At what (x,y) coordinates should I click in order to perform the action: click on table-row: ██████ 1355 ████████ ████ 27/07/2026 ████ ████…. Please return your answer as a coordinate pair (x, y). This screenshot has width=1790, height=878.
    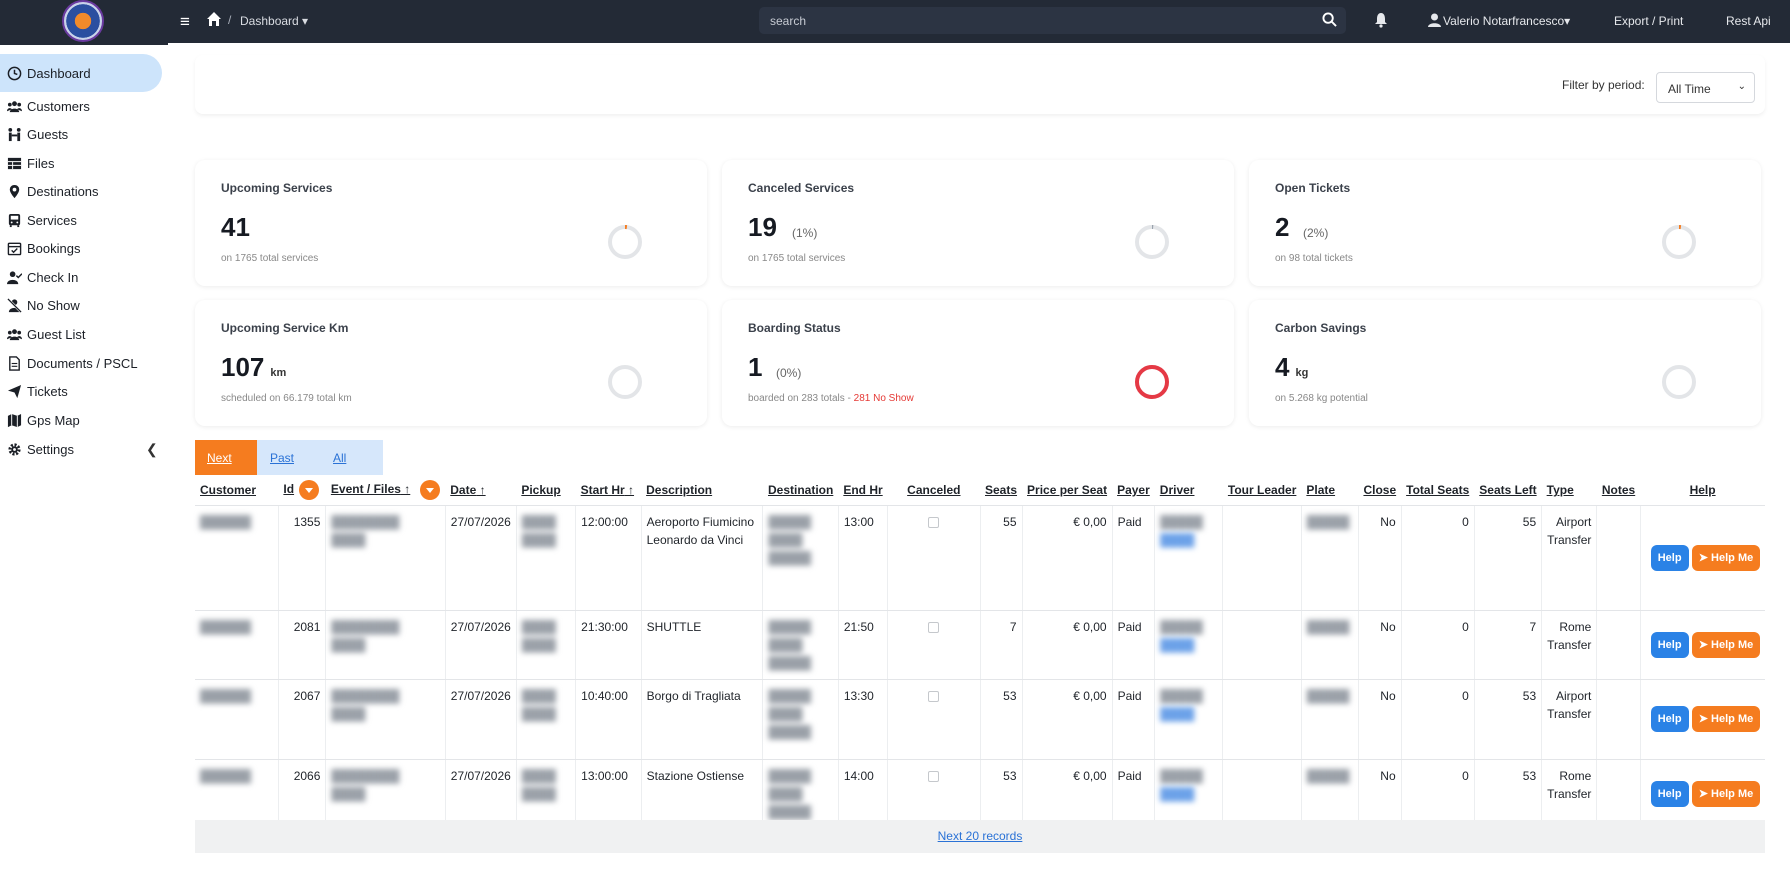
    Looking at the image, I should click on (980, 558).